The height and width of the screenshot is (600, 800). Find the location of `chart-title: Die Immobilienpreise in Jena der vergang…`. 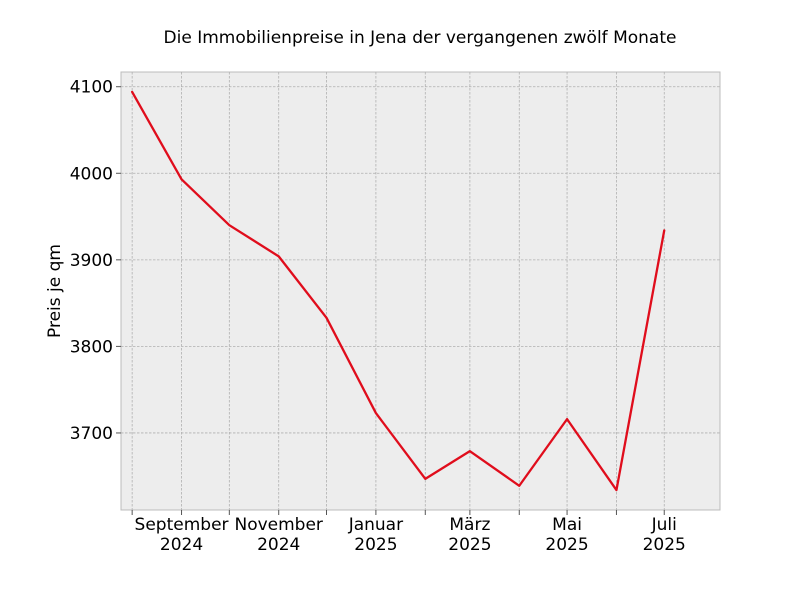

chart-title: Die Immobilienpreise in Jena der vergang… is located at coordinates (420, 38).